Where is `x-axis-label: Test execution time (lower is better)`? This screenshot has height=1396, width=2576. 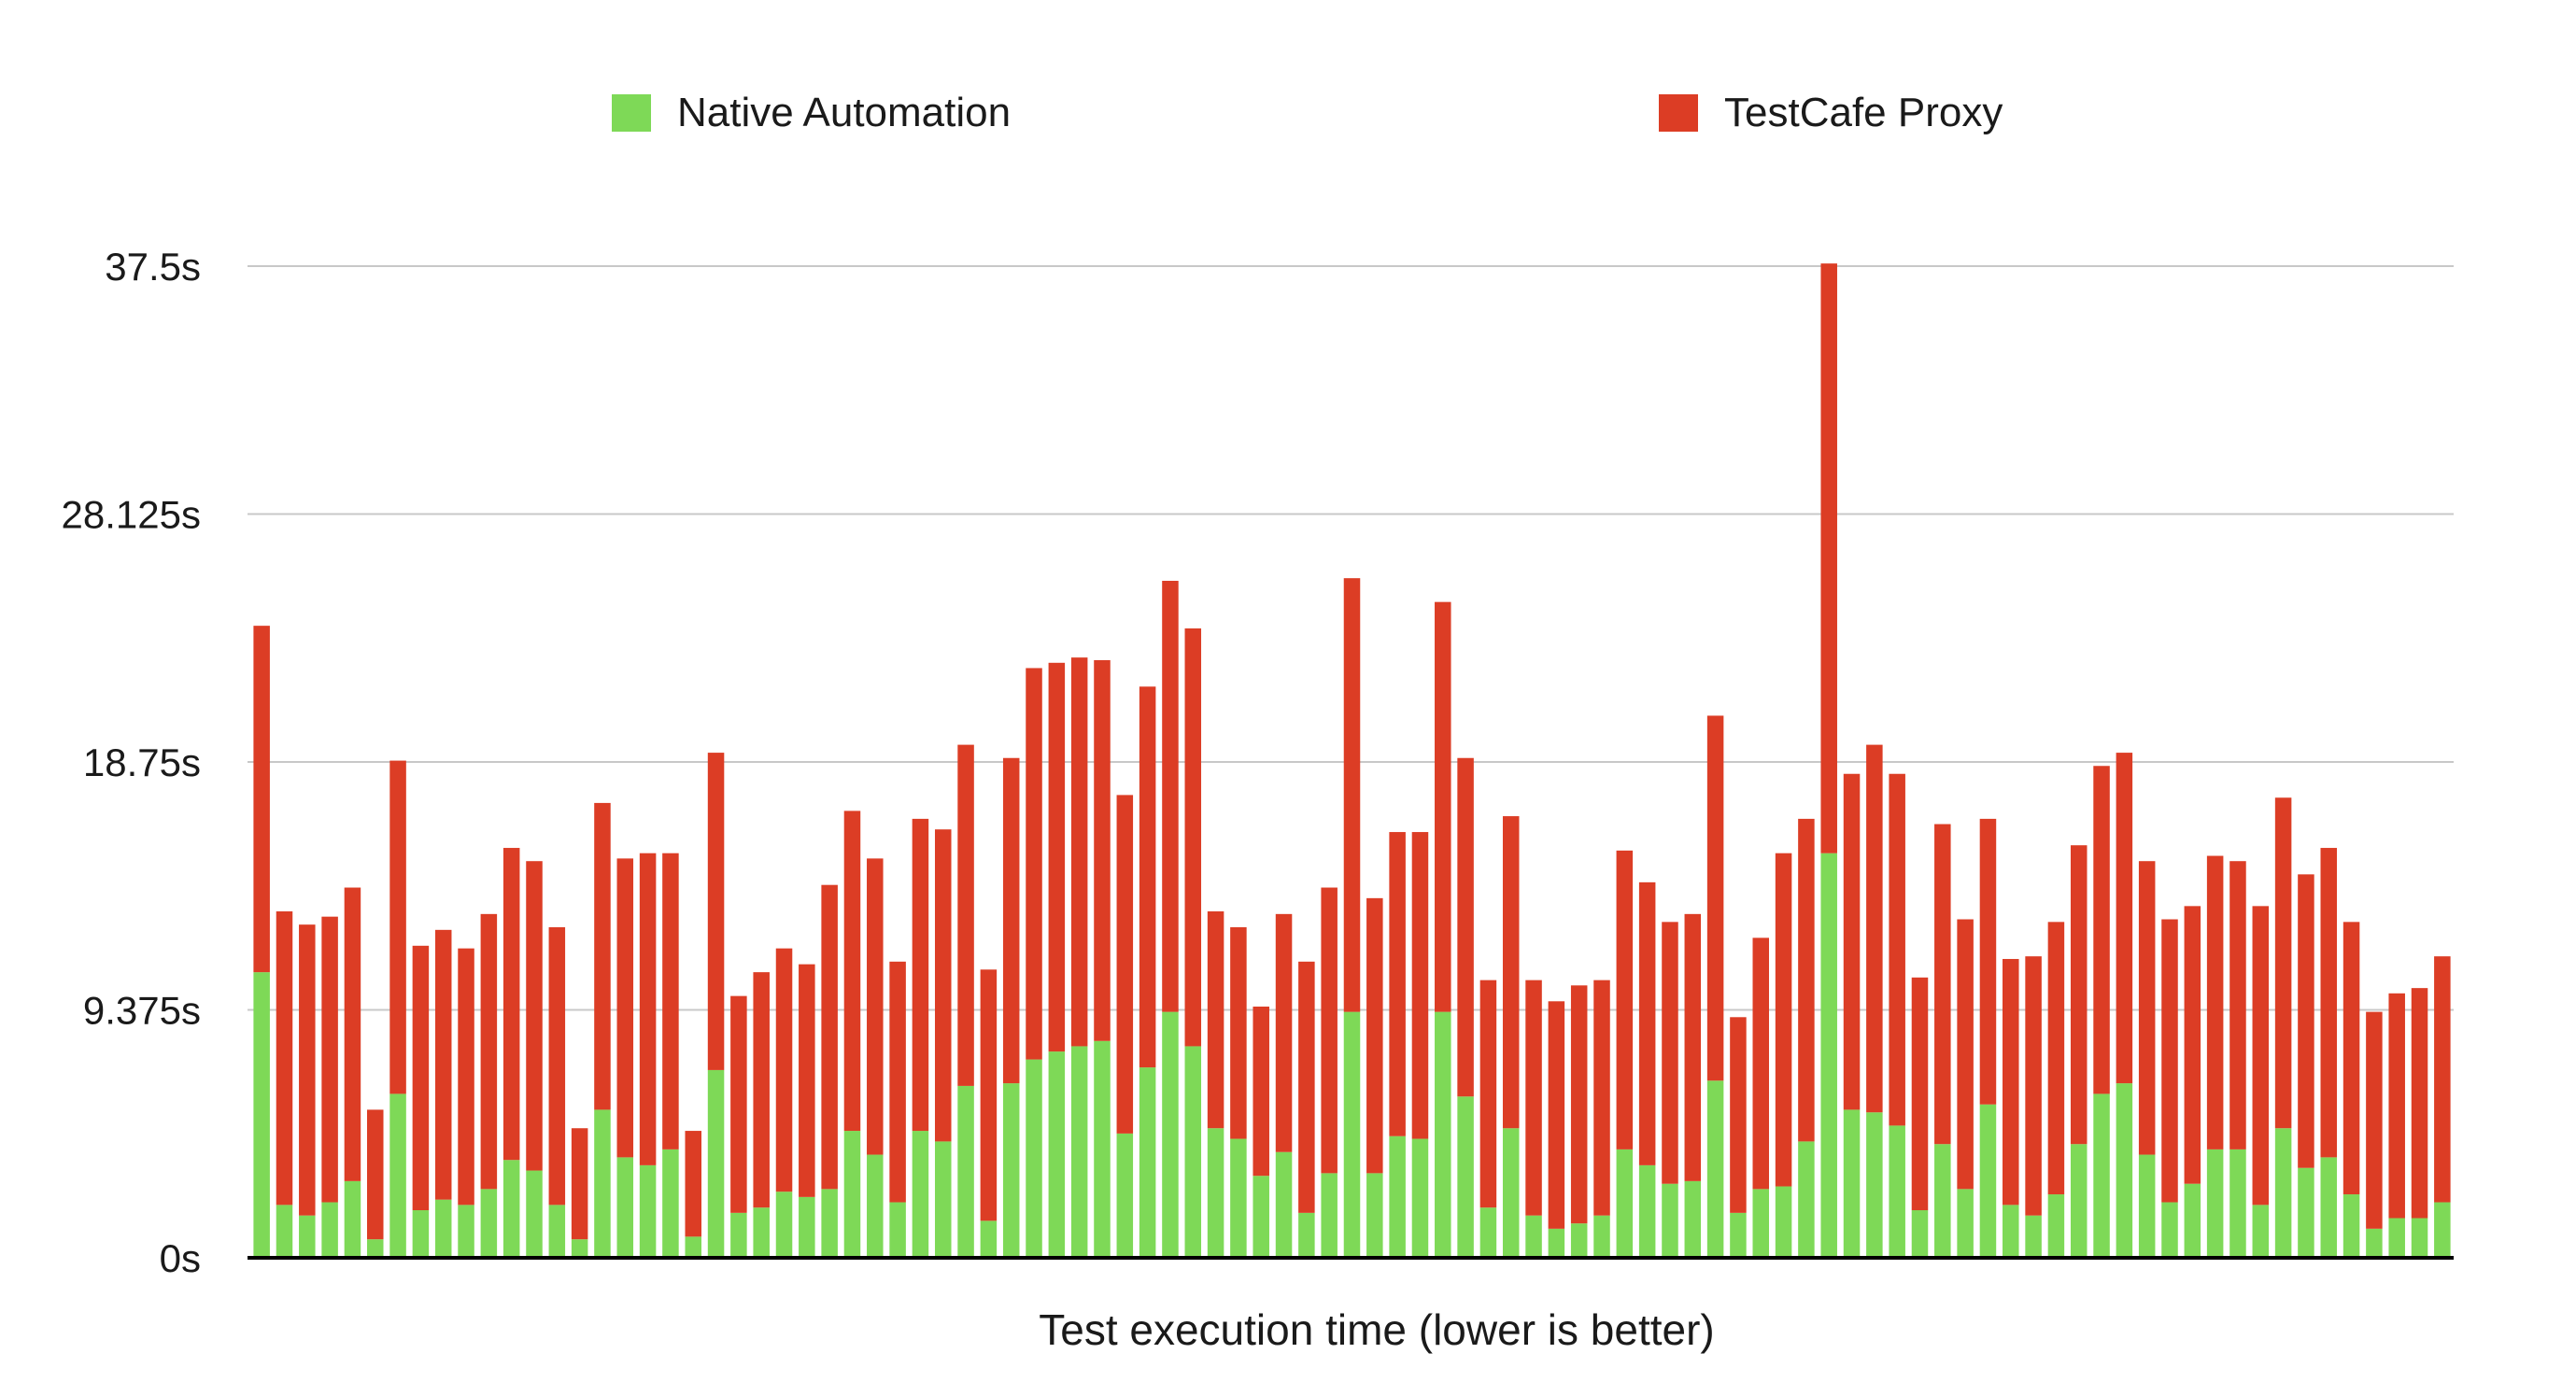
x-axis-label: Test execution time (lower is better) is located at coordinates (1377, 1329).